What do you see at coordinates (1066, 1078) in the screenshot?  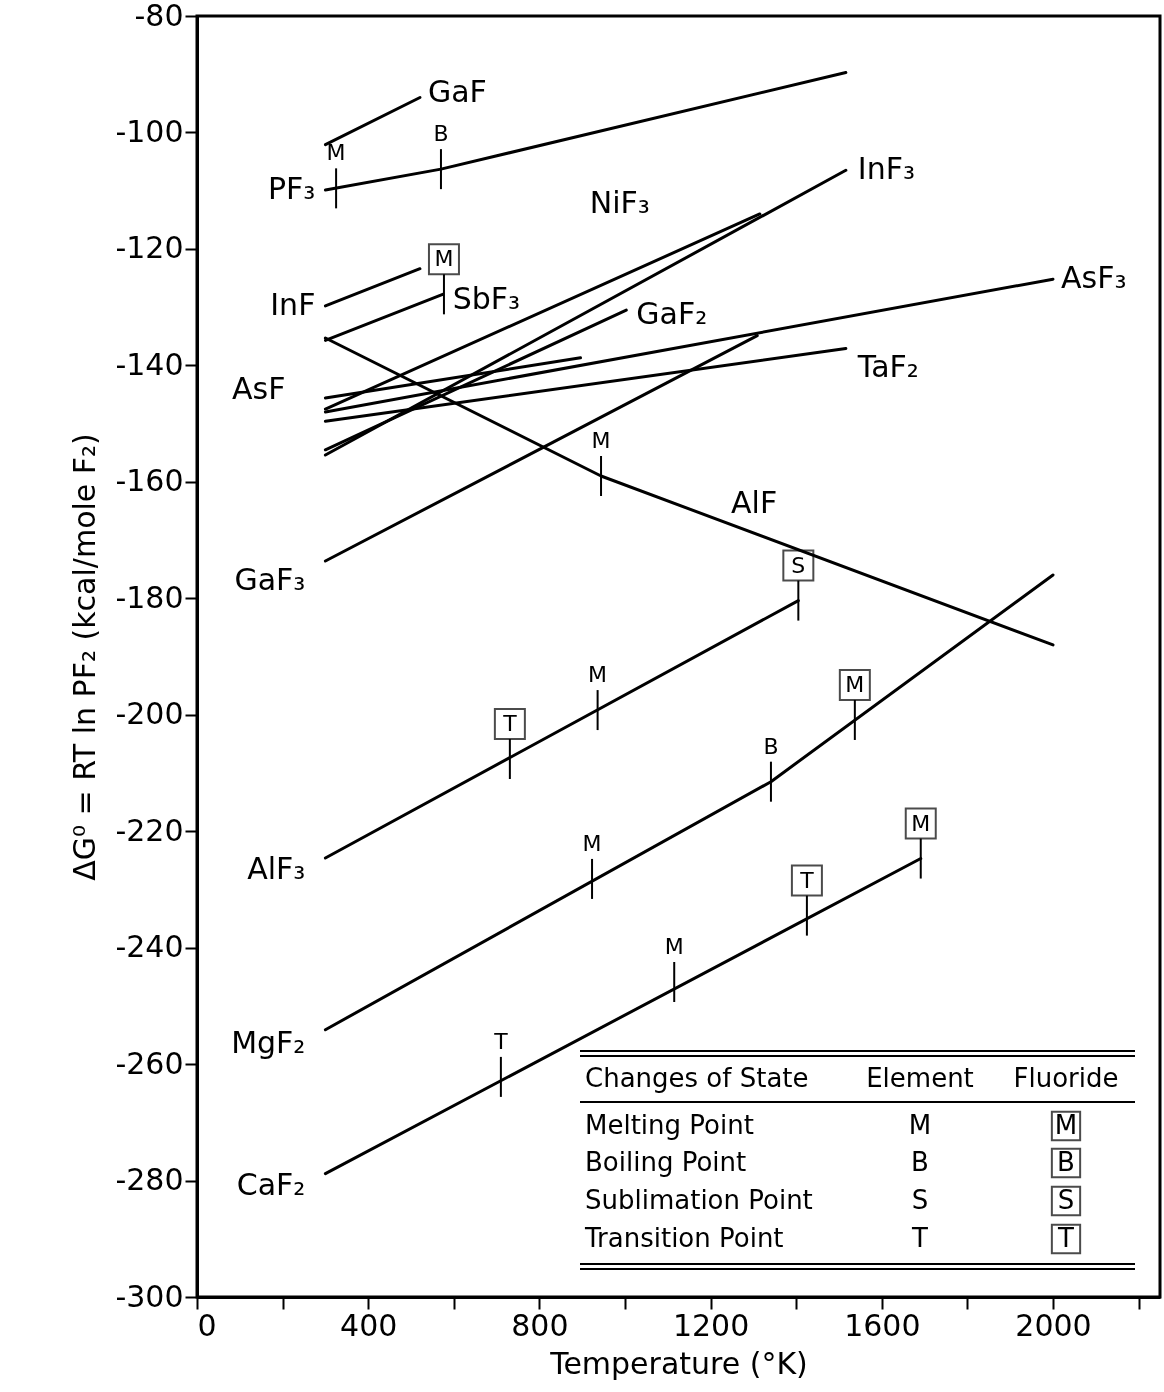 I see `annotation: Fluoride` at bounding box center [1066, 1078].